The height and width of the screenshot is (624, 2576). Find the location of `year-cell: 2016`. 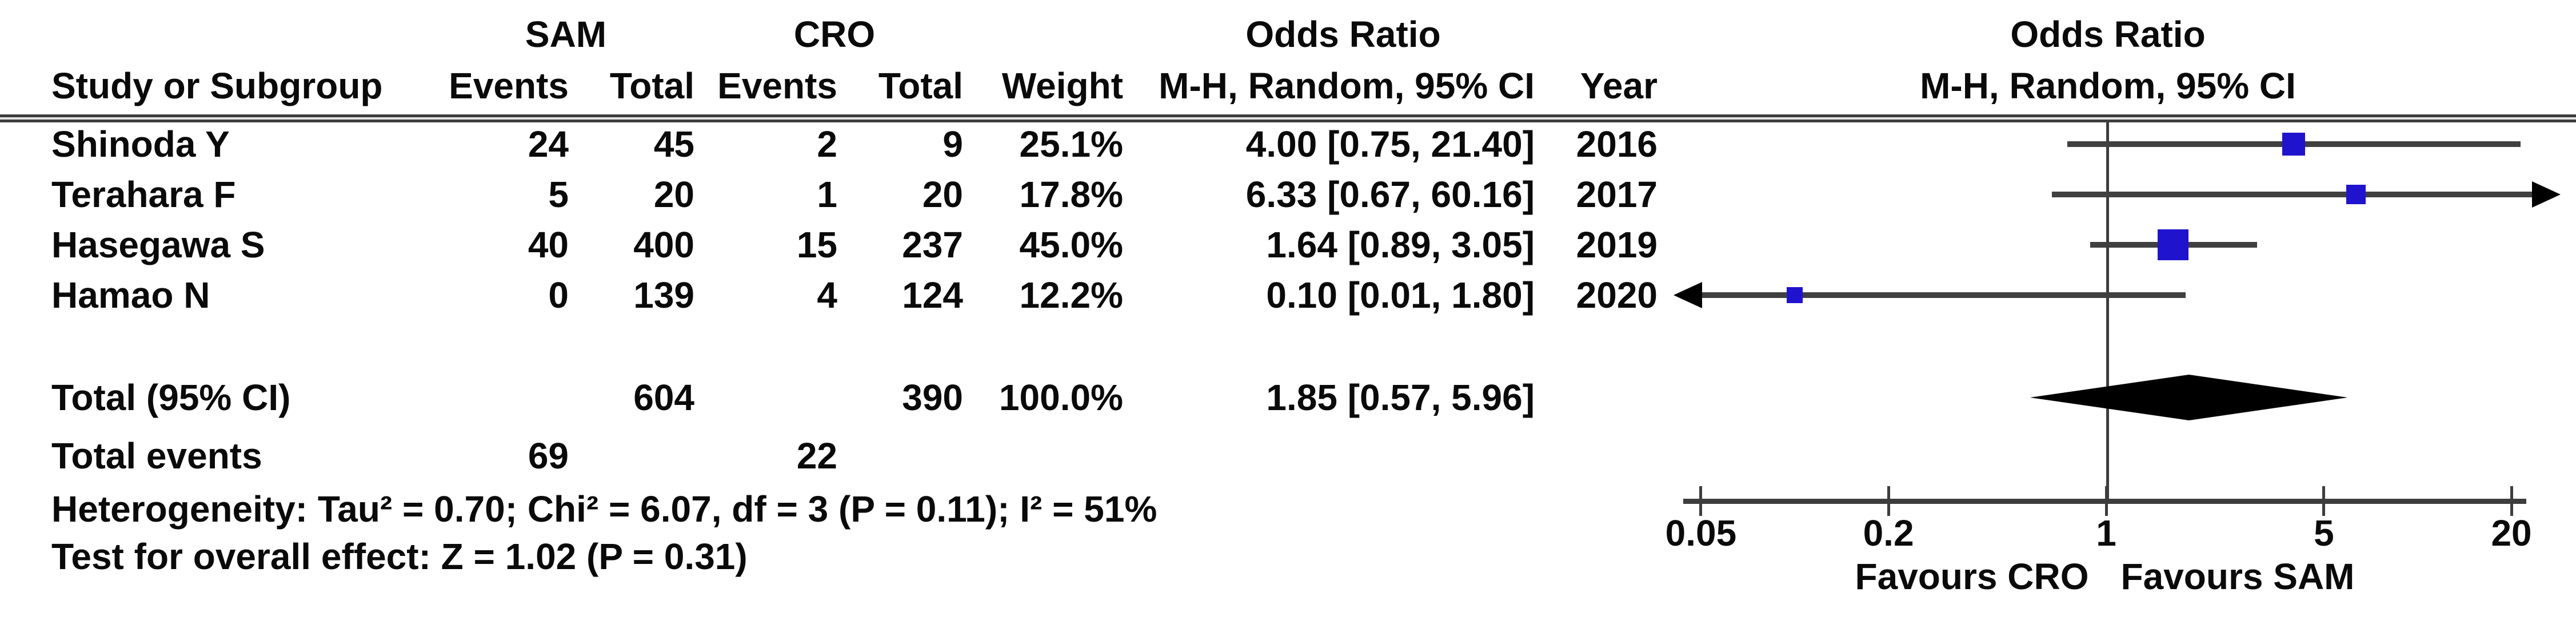

year-cell: 2016 is located at coordinates (1617, 144).